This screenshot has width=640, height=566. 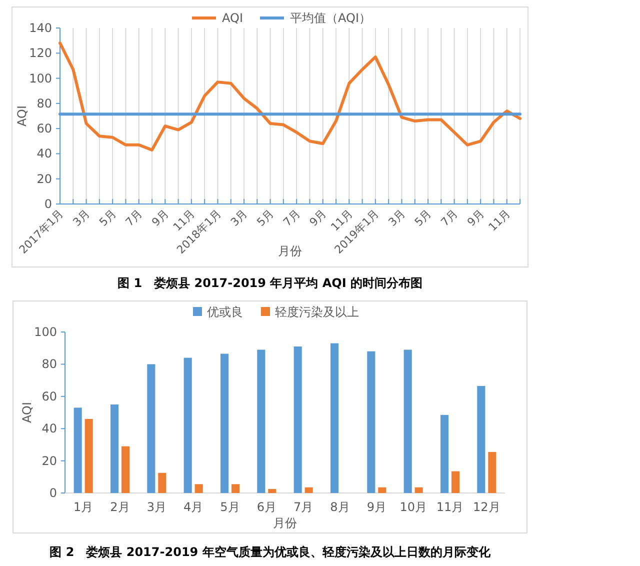 I want to click on y-tick-label: 140, so click(x=40, y=28).